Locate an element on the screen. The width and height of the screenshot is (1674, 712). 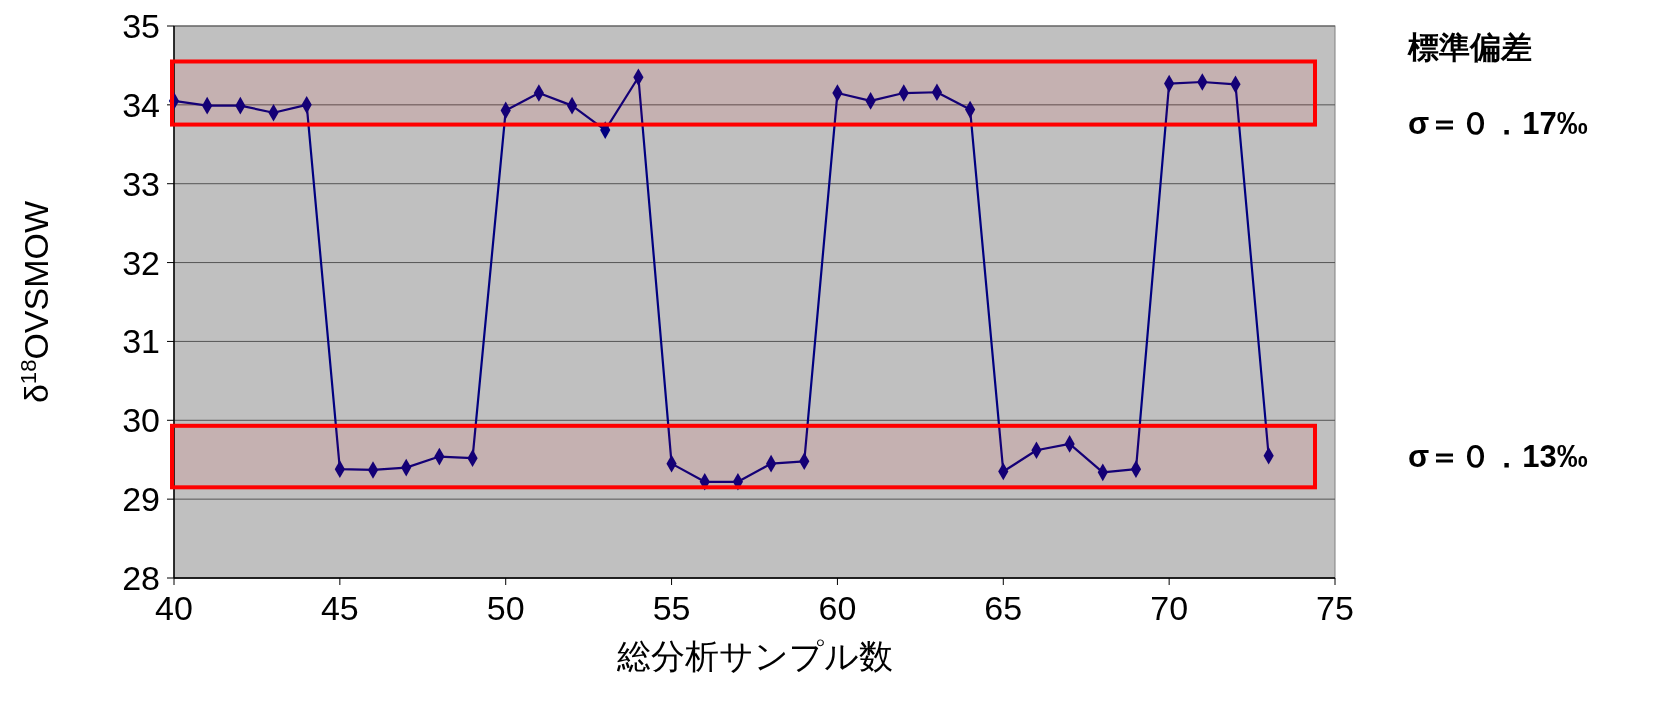
y-tick-label: 32 is located at coordinates (141, 262).